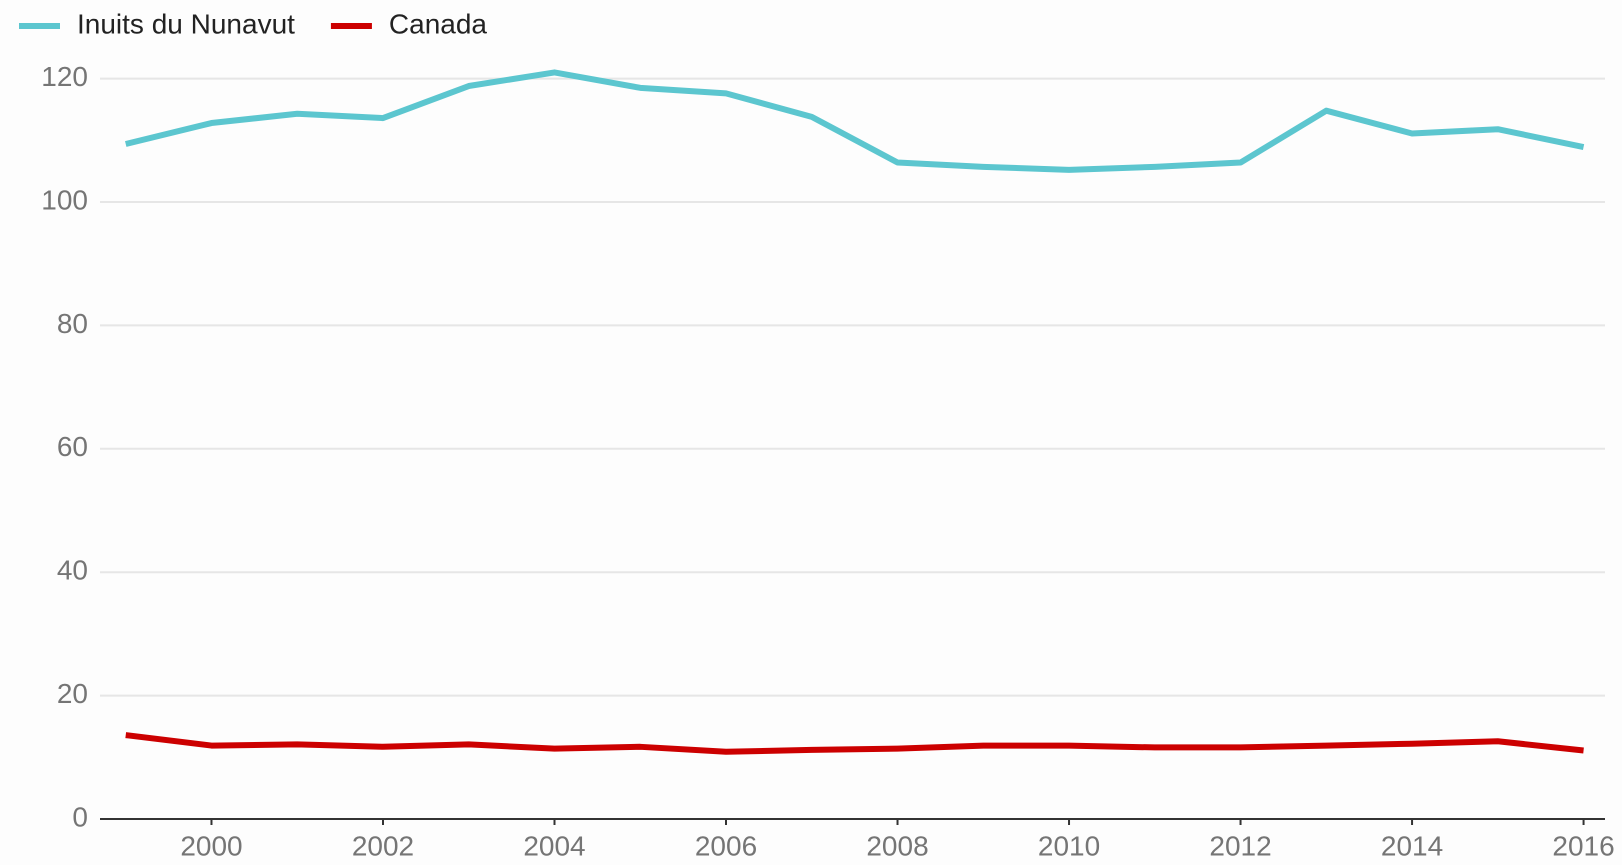  I want to click on legend-label: Inuits du Nunavut, so click(186, 23).